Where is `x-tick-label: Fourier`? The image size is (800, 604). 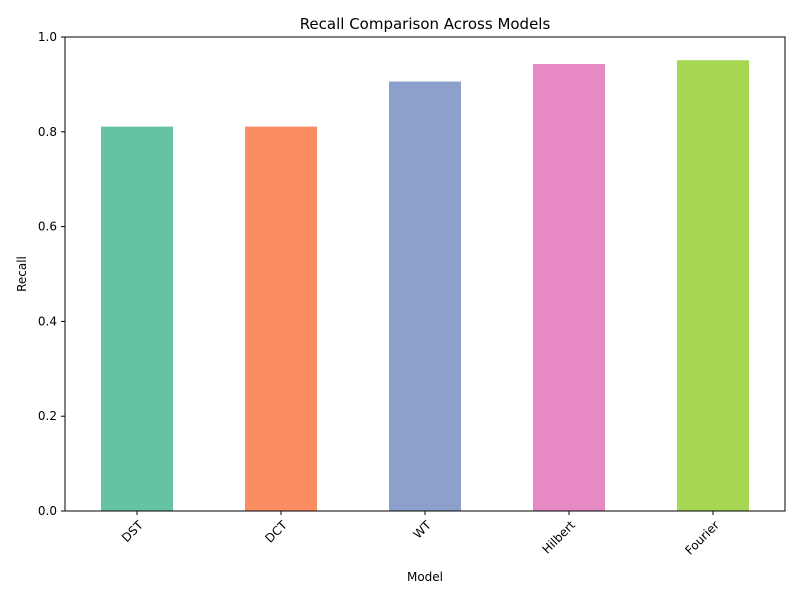 x-tick-label: Fourier is located at coordinates (702, 538).